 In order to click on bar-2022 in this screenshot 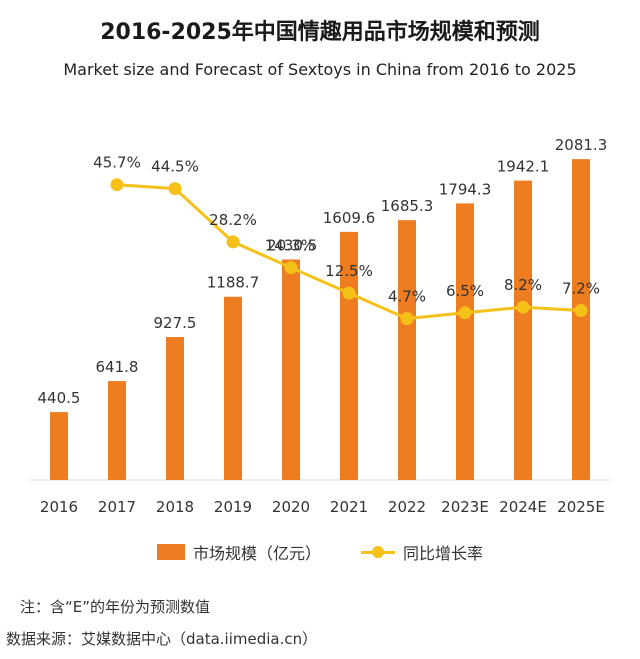, I will do `click(407, 350)`.